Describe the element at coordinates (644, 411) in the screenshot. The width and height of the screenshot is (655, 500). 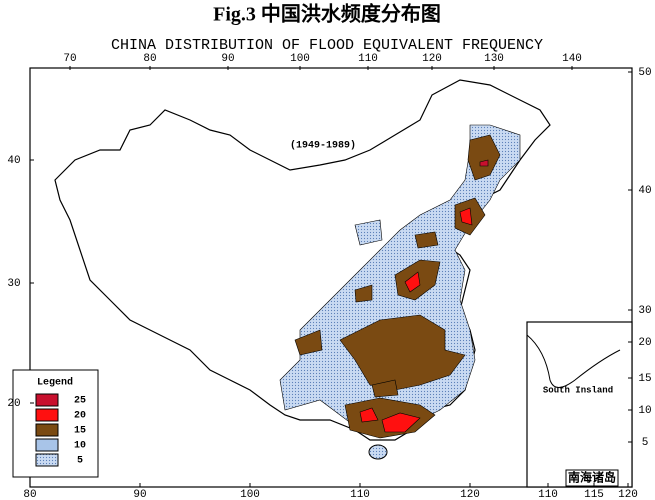
I see `tick-label: 10` at that location.